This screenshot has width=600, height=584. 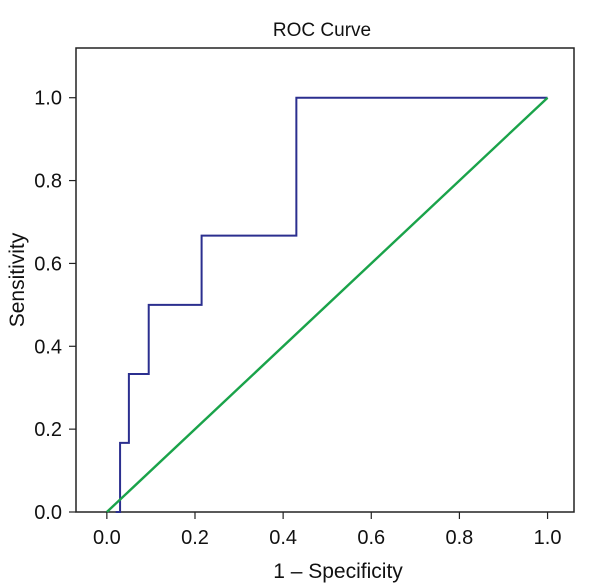 What do you see at coordinates (48, 513) in the screenshot?
I see `y-tick-label: 0.0` at bounding box center [48, 513].